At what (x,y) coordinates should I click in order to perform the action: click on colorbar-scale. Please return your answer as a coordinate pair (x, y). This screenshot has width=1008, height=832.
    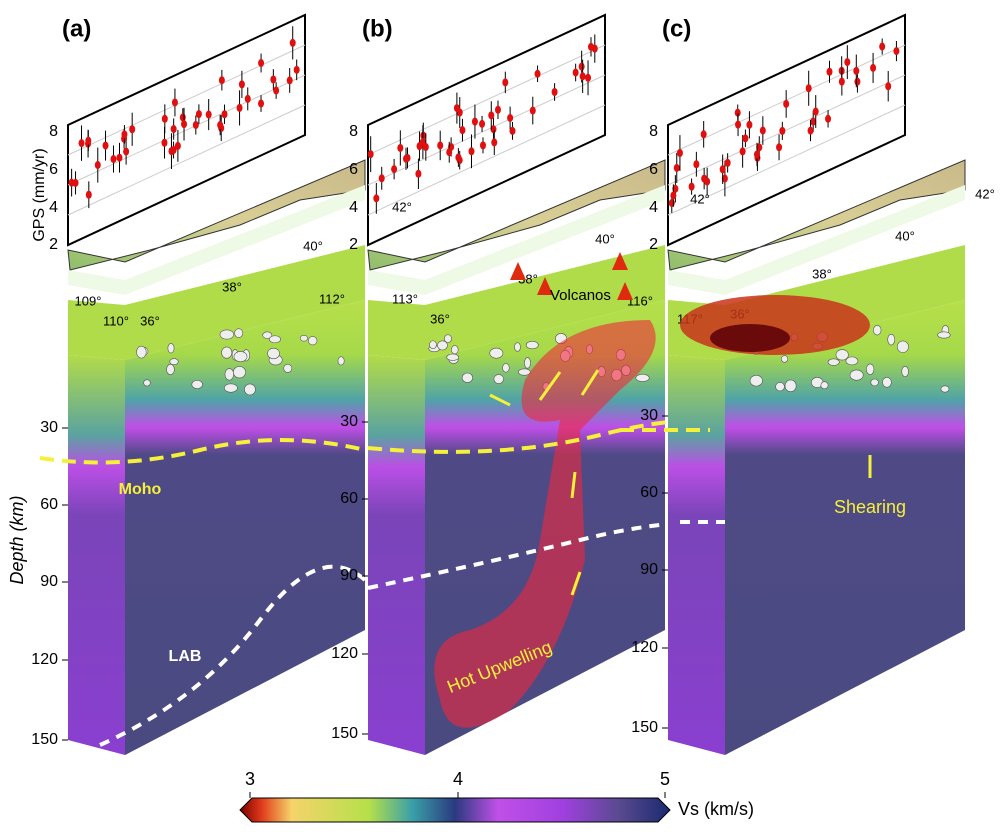
    Looking at the image, I should click on (455, 810).